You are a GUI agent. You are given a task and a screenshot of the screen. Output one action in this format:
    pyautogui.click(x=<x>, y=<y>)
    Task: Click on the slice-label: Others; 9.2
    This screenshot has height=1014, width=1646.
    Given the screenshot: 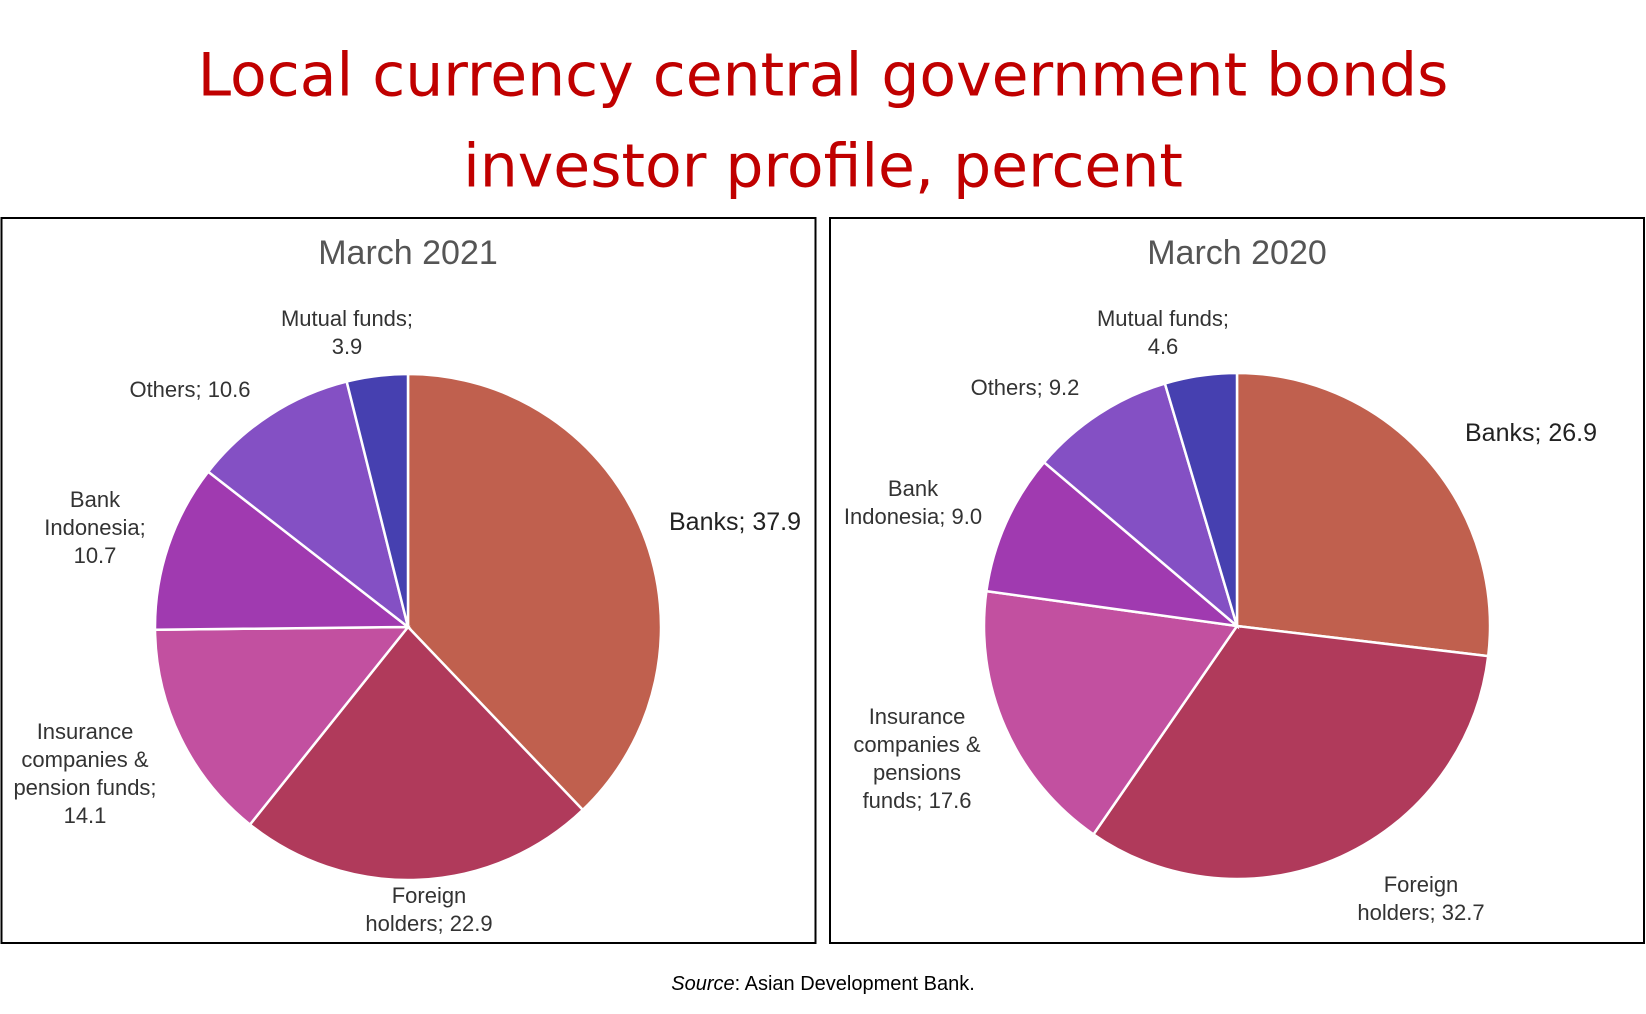 What is the action you would take?
    pyautogui.click(x=1025, y=387)
    